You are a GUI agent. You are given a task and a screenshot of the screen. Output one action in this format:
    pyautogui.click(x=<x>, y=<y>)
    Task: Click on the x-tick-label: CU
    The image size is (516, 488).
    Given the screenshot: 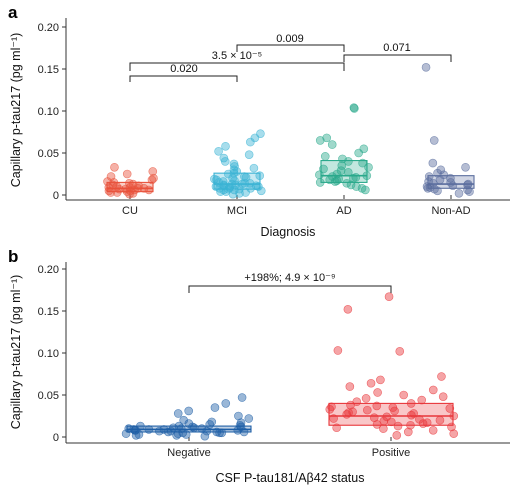 What is the action you would take?
    pyautogui.click(x=130, y=211)
    